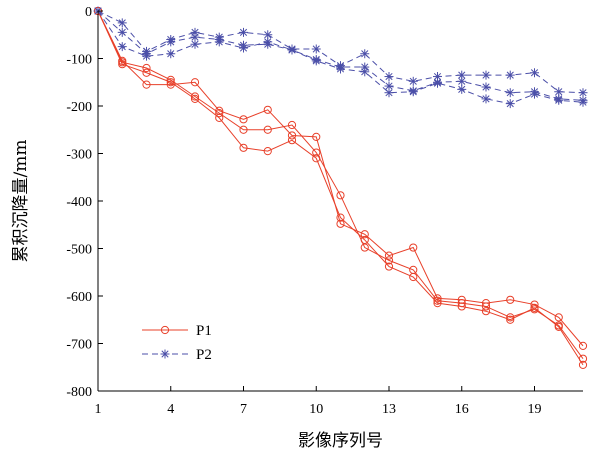 This screenshot has height=457, width=597. What do you see at coordinates (79, 155) in the screenshot?
I see `y-tick-label: -300` at bounding box center [79, 155].